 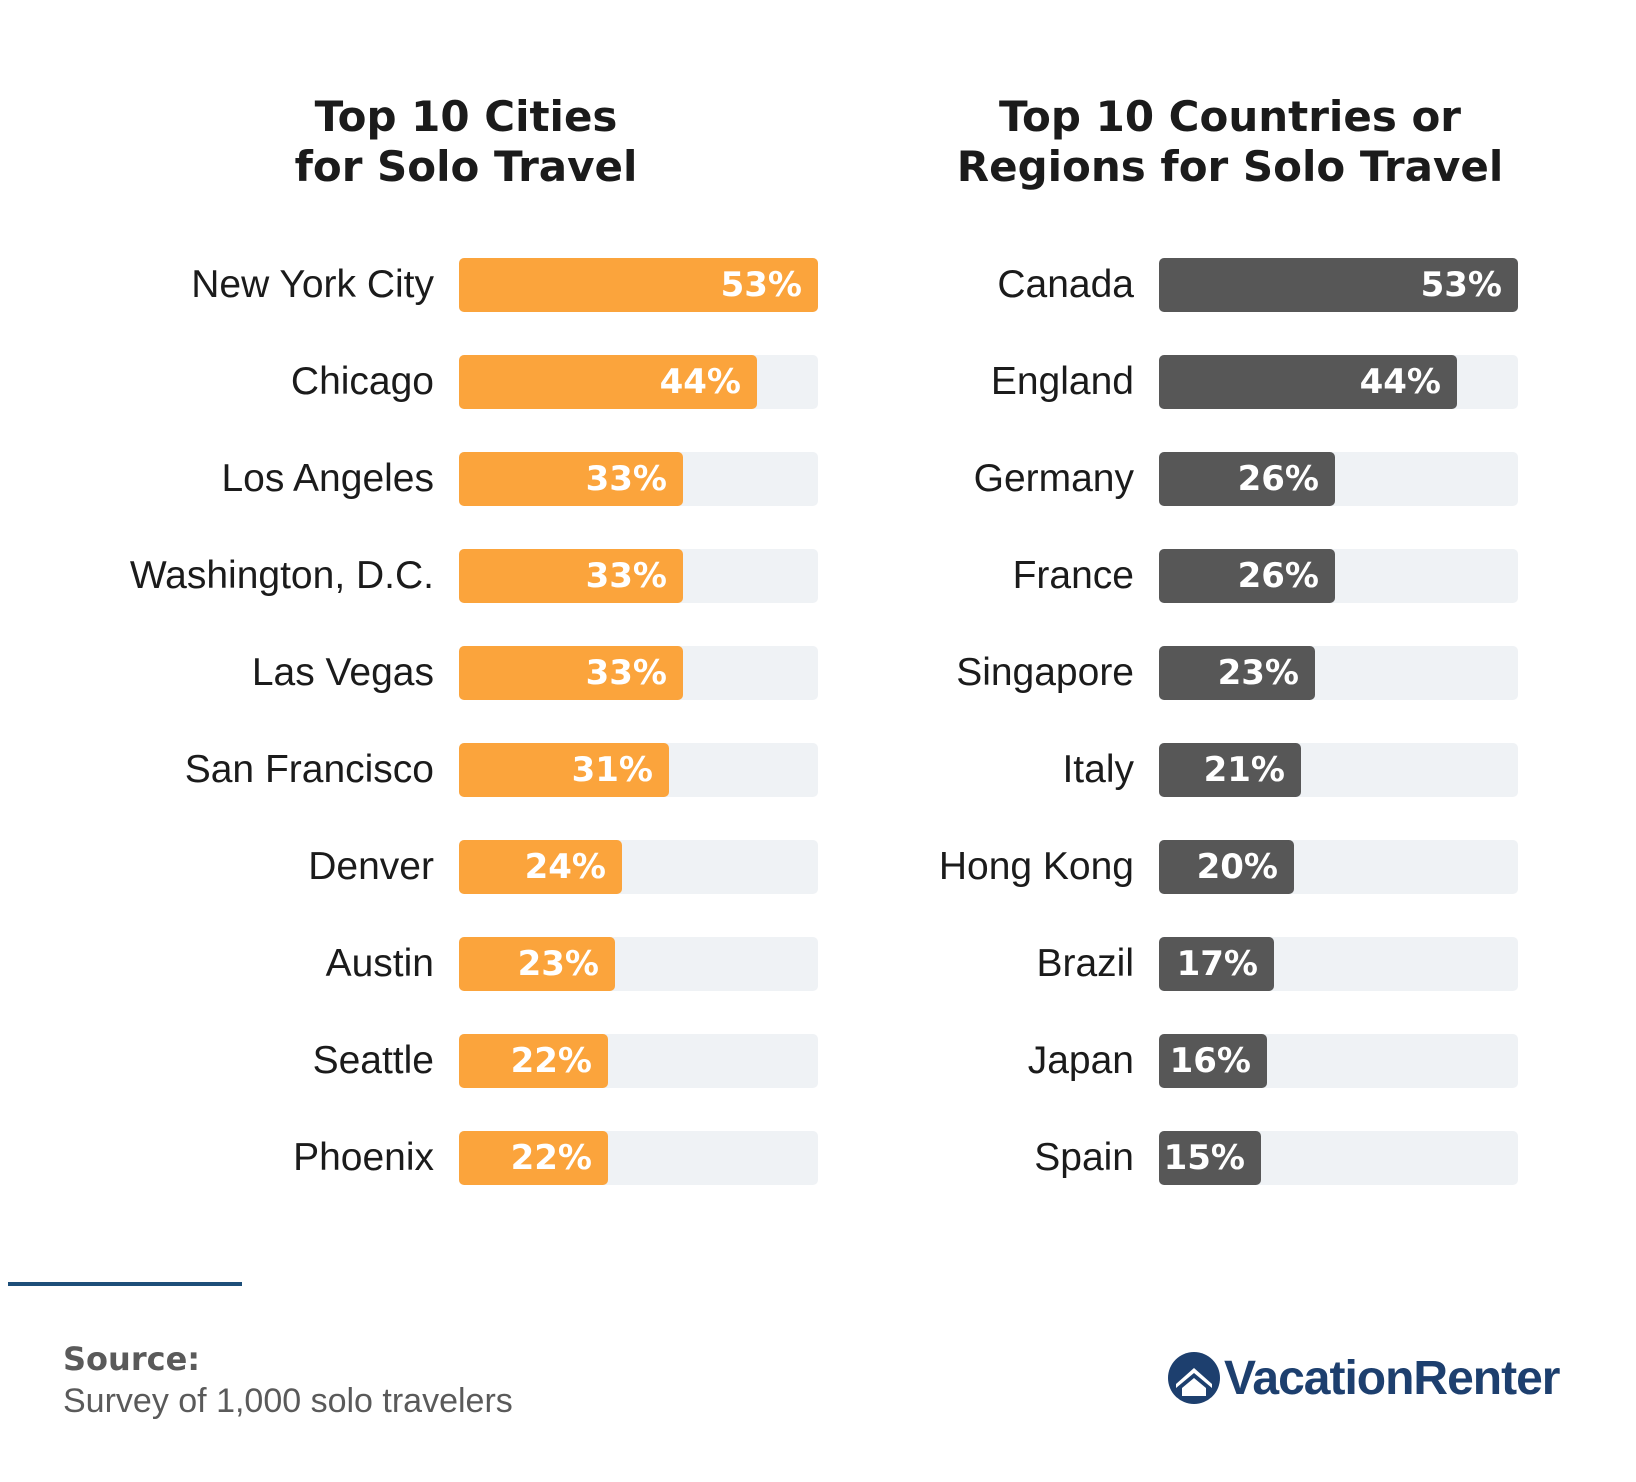 I want to click on source-label: Source:, so click(x=132, y=1359).